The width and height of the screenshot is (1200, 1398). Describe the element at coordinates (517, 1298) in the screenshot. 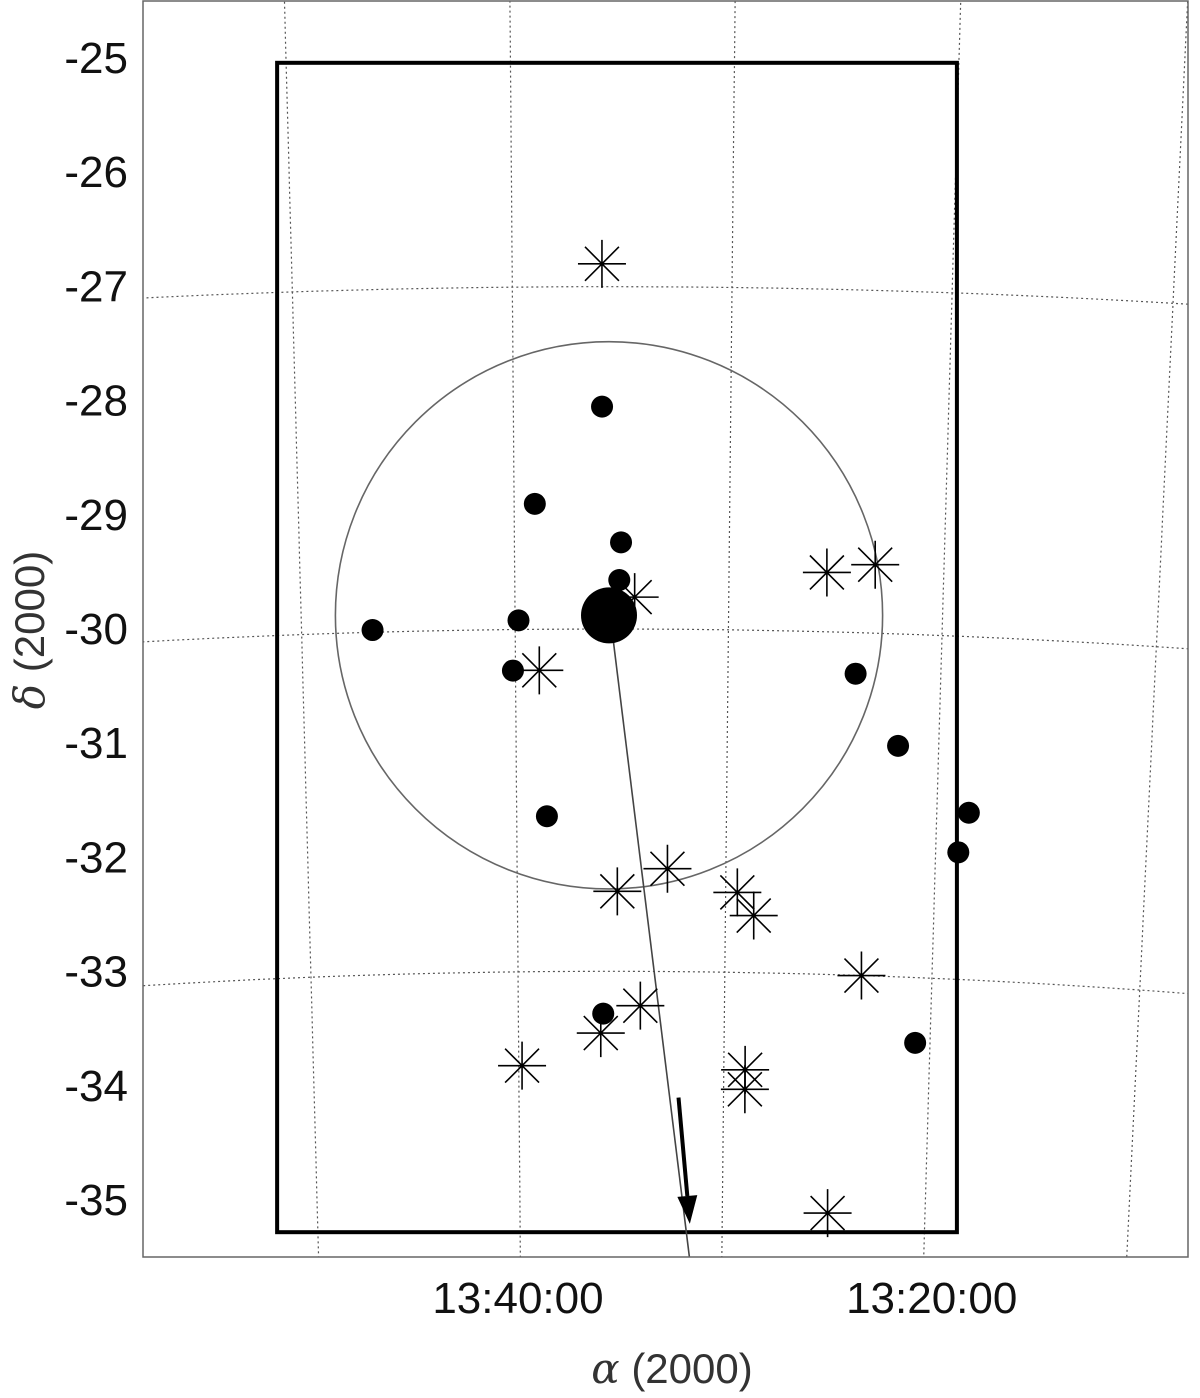

I see `x-tick-label: 13:40:00` at that location.